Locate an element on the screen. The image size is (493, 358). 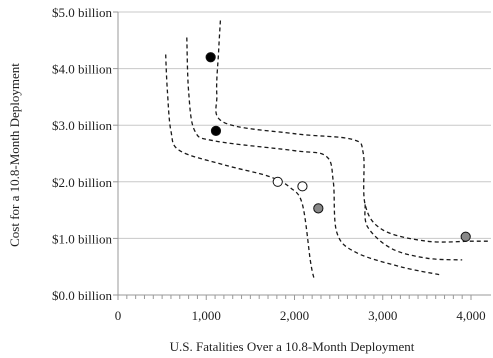
x-tick-label: 4,000 is located at coordinates (470, 315).